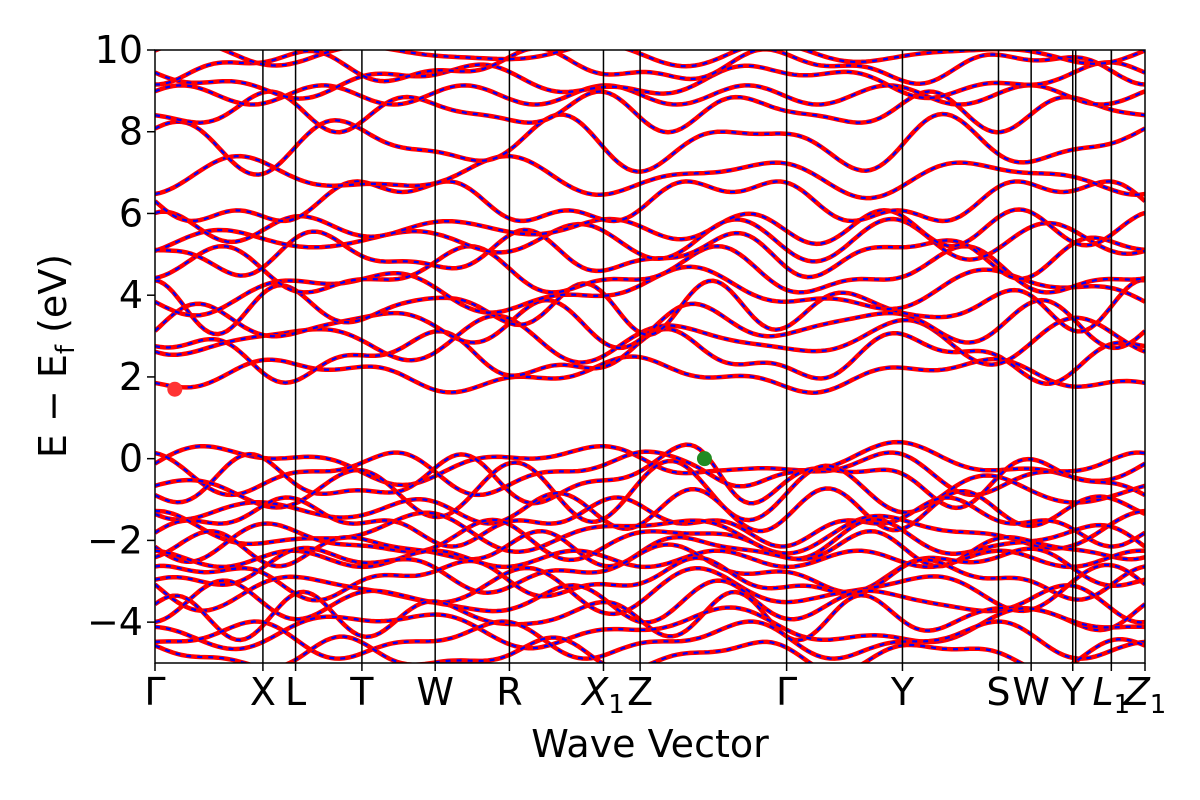 The width and height of the screenshot is (1200, 800). I want to click on conduction-band-9-spin-down, so click(650, 240).